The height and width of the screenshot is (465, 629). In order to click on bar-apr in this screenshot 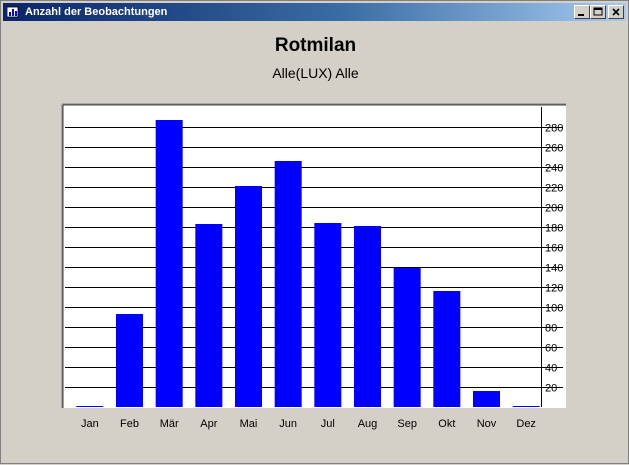, I will do `click(209, 315)`.